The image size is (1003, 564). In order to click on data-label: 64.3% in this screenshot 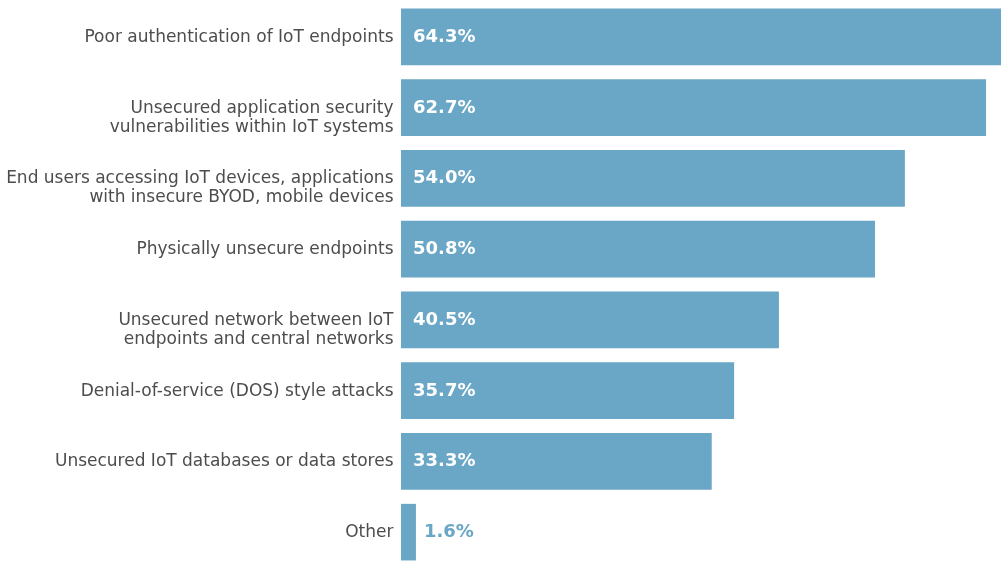, I will do `click(444, 35)`.